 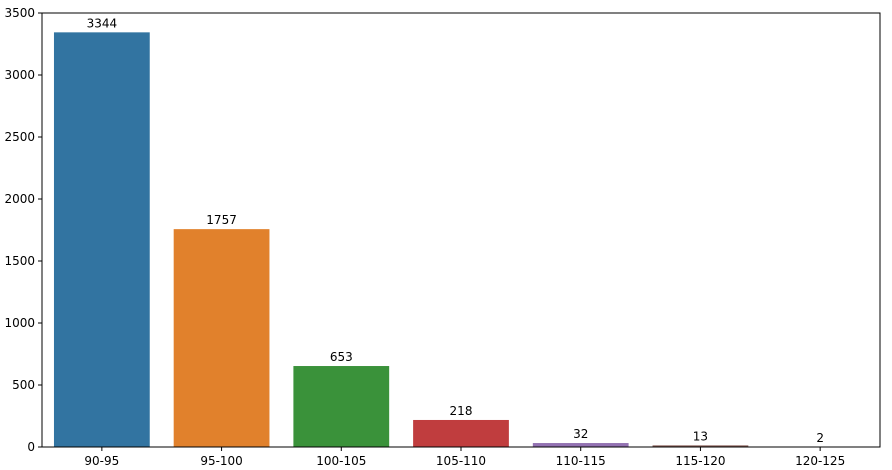 What do you see at coordinates (19, 13) in the screenshot?
I see `y-tick-label: 3500` at bounding box center [19, 13].